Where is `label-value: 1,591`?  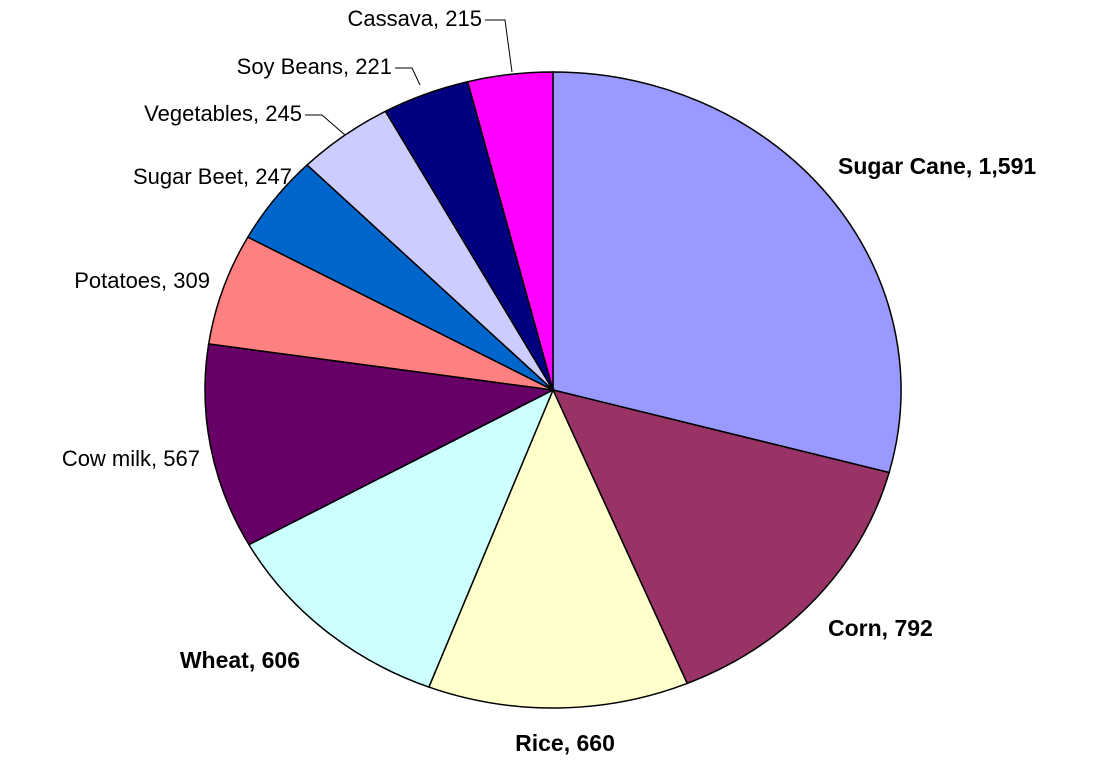 label-value: 1,591 is located at coordinates (1008, 166).